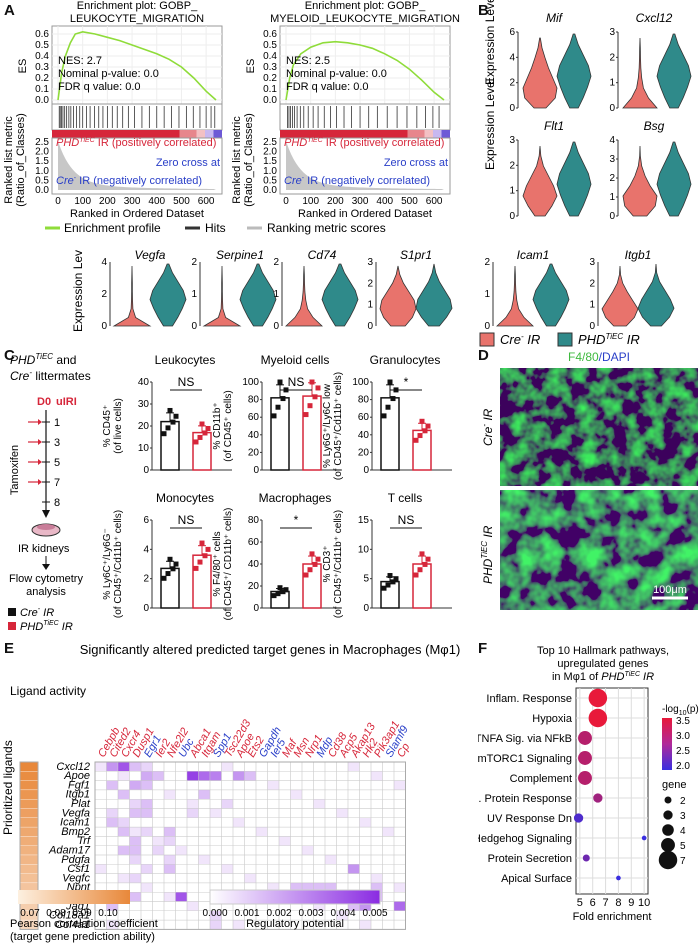  Describe the element at coordinates (76, 776) in the screenshot. I see `ligand-label: Apoe` at that location.